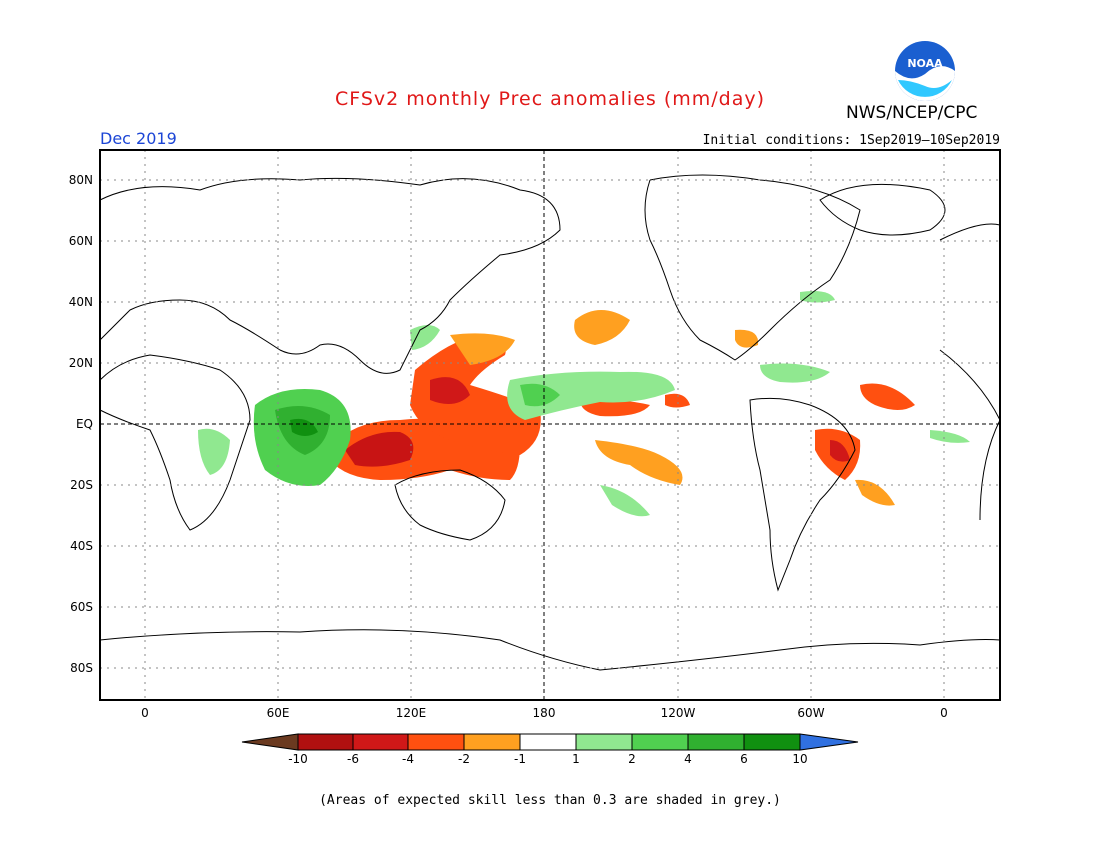 The image size is (1100, 850). What do you see at coordinates (81, 180) in the screenshot?
I see `lat-label: 80N` at bounding box center [81, 180].